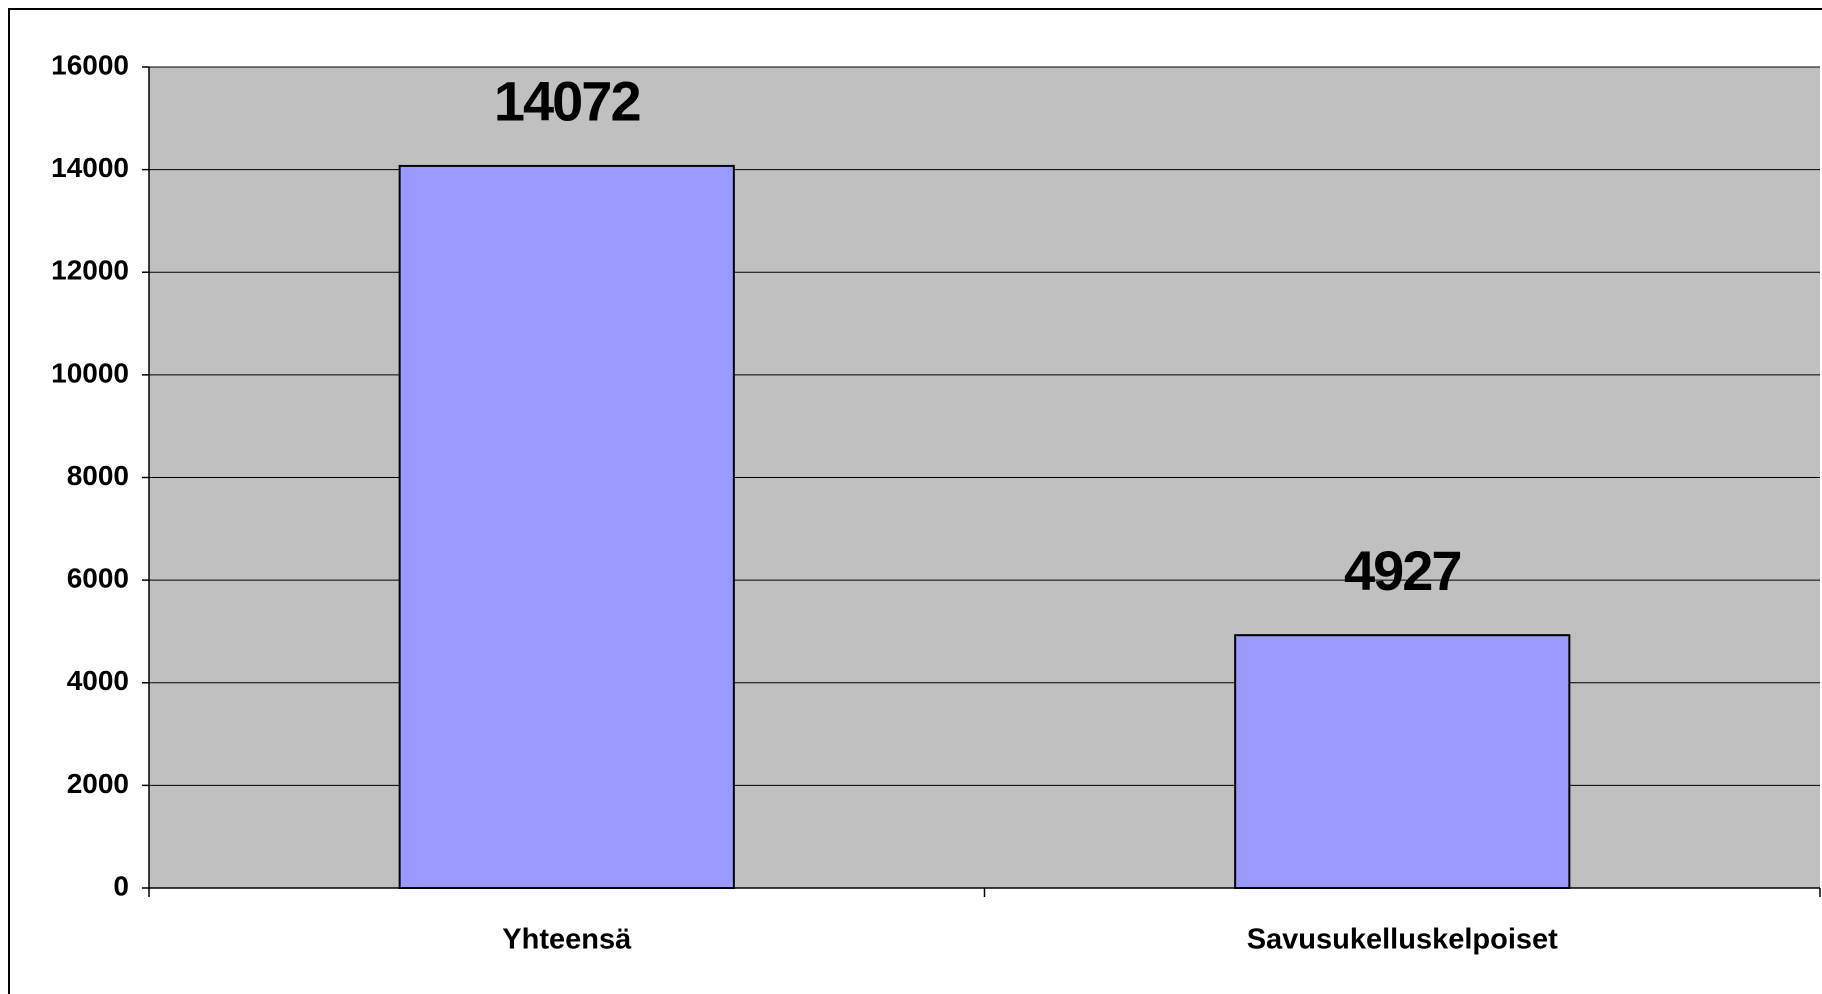 The image size is (1822, 994). I want to click on y-tick-label: 10000, so click(90, 372).